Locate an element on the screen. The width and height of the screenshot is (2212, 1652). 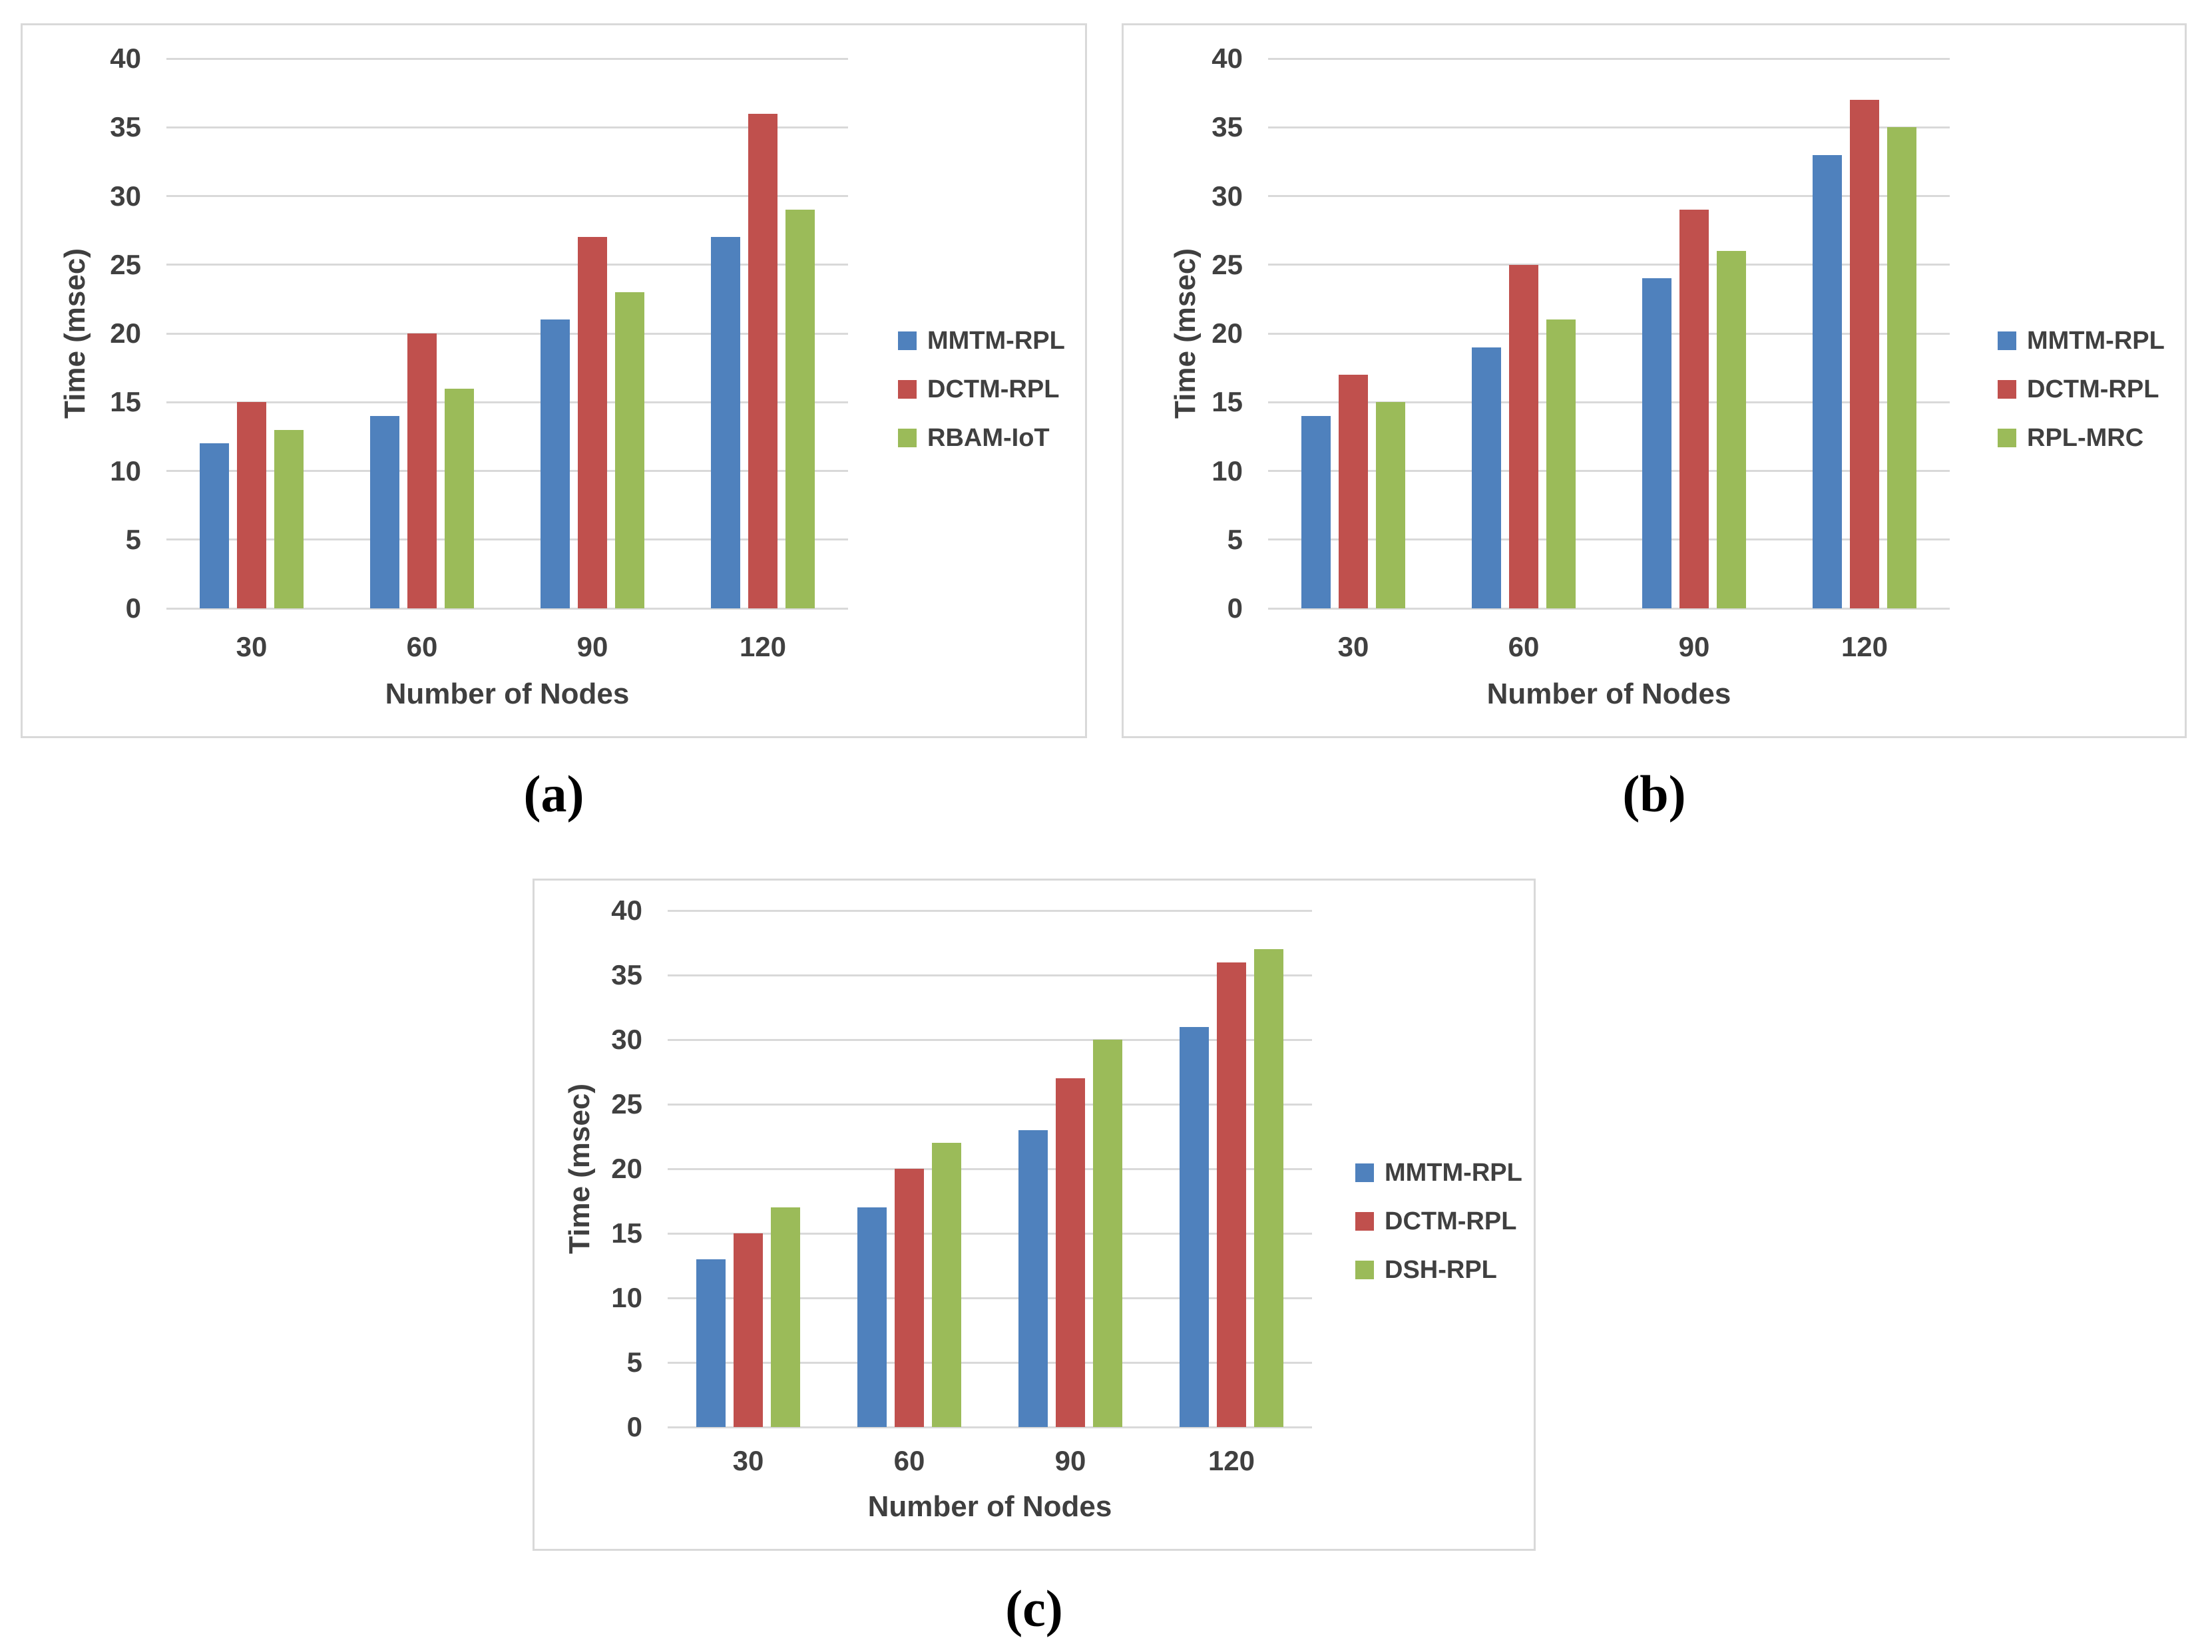
y-tick-label: 10 is located at coordinates (1228, 471).